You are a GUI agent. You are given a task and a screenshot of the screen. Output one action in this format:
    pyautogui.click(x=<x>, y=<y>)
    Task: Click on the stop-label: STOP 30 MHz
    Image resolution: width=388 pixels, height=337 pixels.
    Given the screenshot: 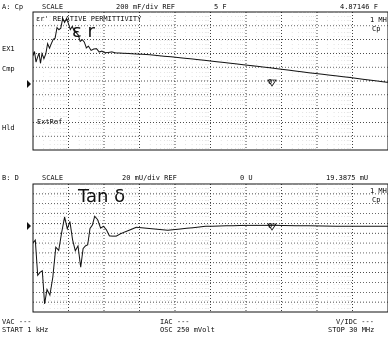 What is the action you would take?
    pyautogui.click(x=351, y=330)
    